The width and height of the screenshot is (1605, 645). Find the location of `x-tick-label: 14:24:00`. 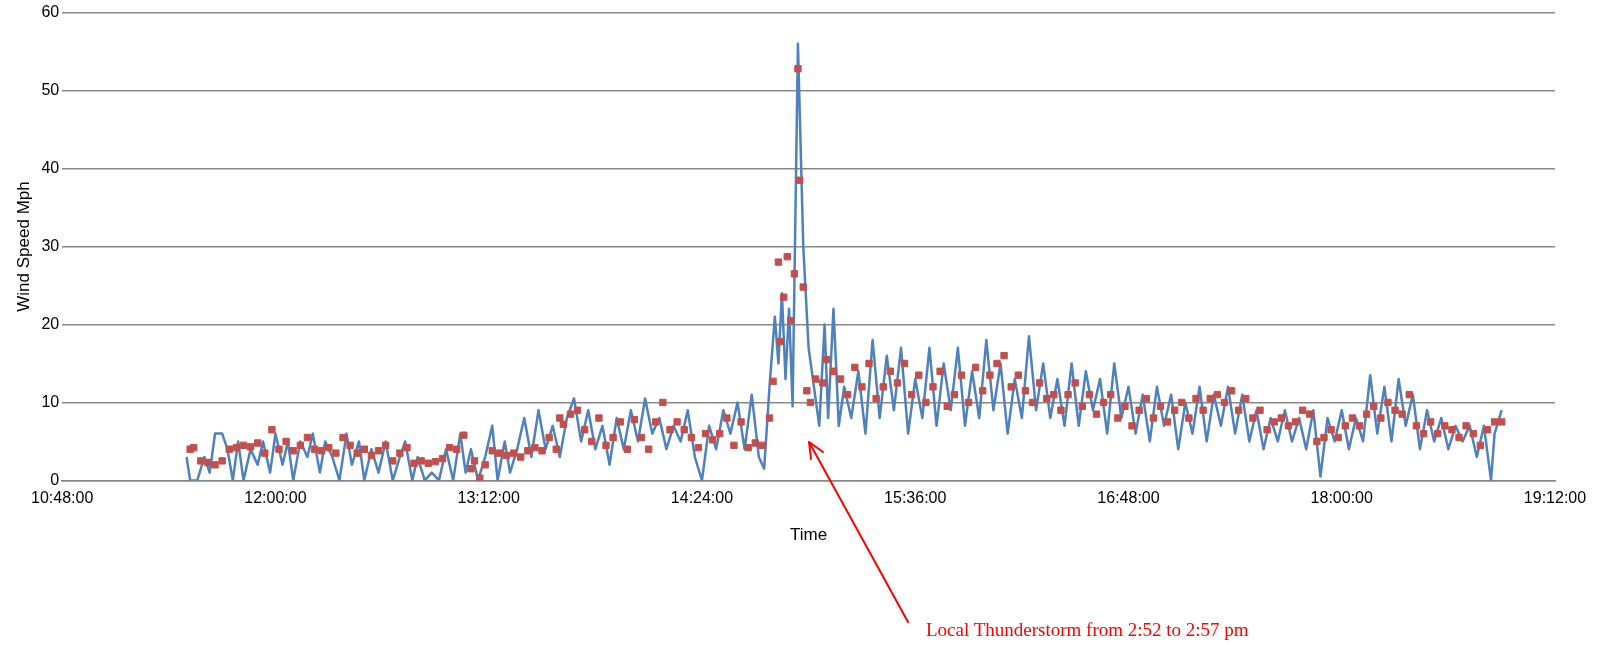

x-tick-label: 14:24:00 is located at coordinates (702, 498).